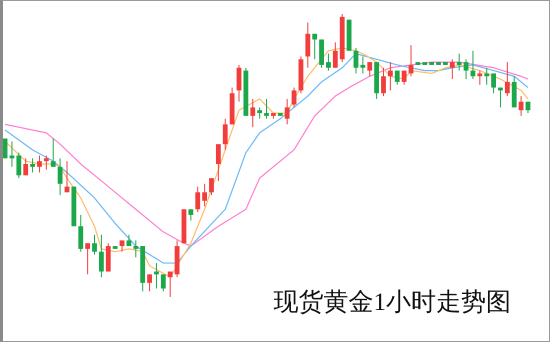 The image size is (550, 342). Describe the element at coordinates (392, 303) in the screenshot. I see `text: 现货黄金1小时走势图` at that location.